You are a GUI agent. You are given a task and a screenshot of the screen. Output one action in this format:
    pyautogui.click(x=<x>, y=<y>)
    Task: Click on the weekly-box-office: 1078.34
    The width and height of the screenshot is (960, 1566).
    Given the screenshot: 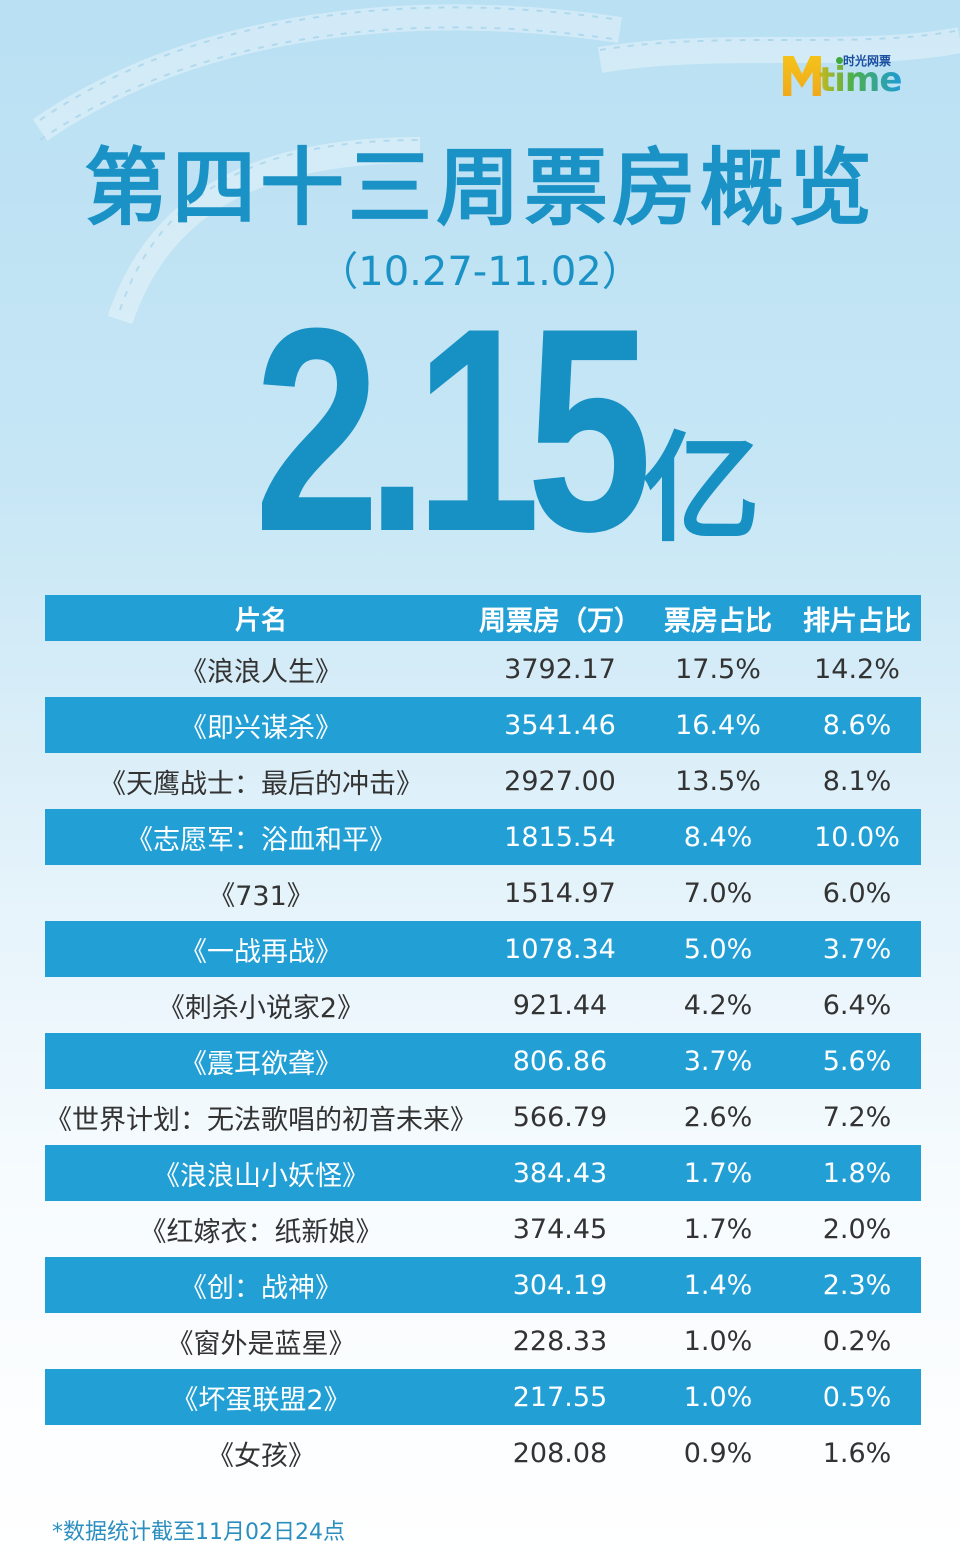 What is the action you would take?
    pyautogui.click(x=560, y=949)
    